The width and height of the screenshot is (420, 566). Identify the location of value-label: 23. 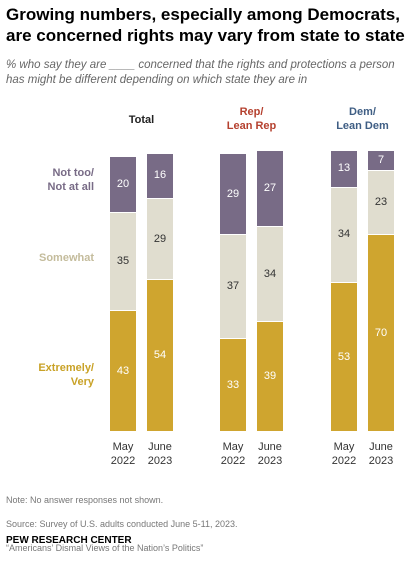
(381, 201).